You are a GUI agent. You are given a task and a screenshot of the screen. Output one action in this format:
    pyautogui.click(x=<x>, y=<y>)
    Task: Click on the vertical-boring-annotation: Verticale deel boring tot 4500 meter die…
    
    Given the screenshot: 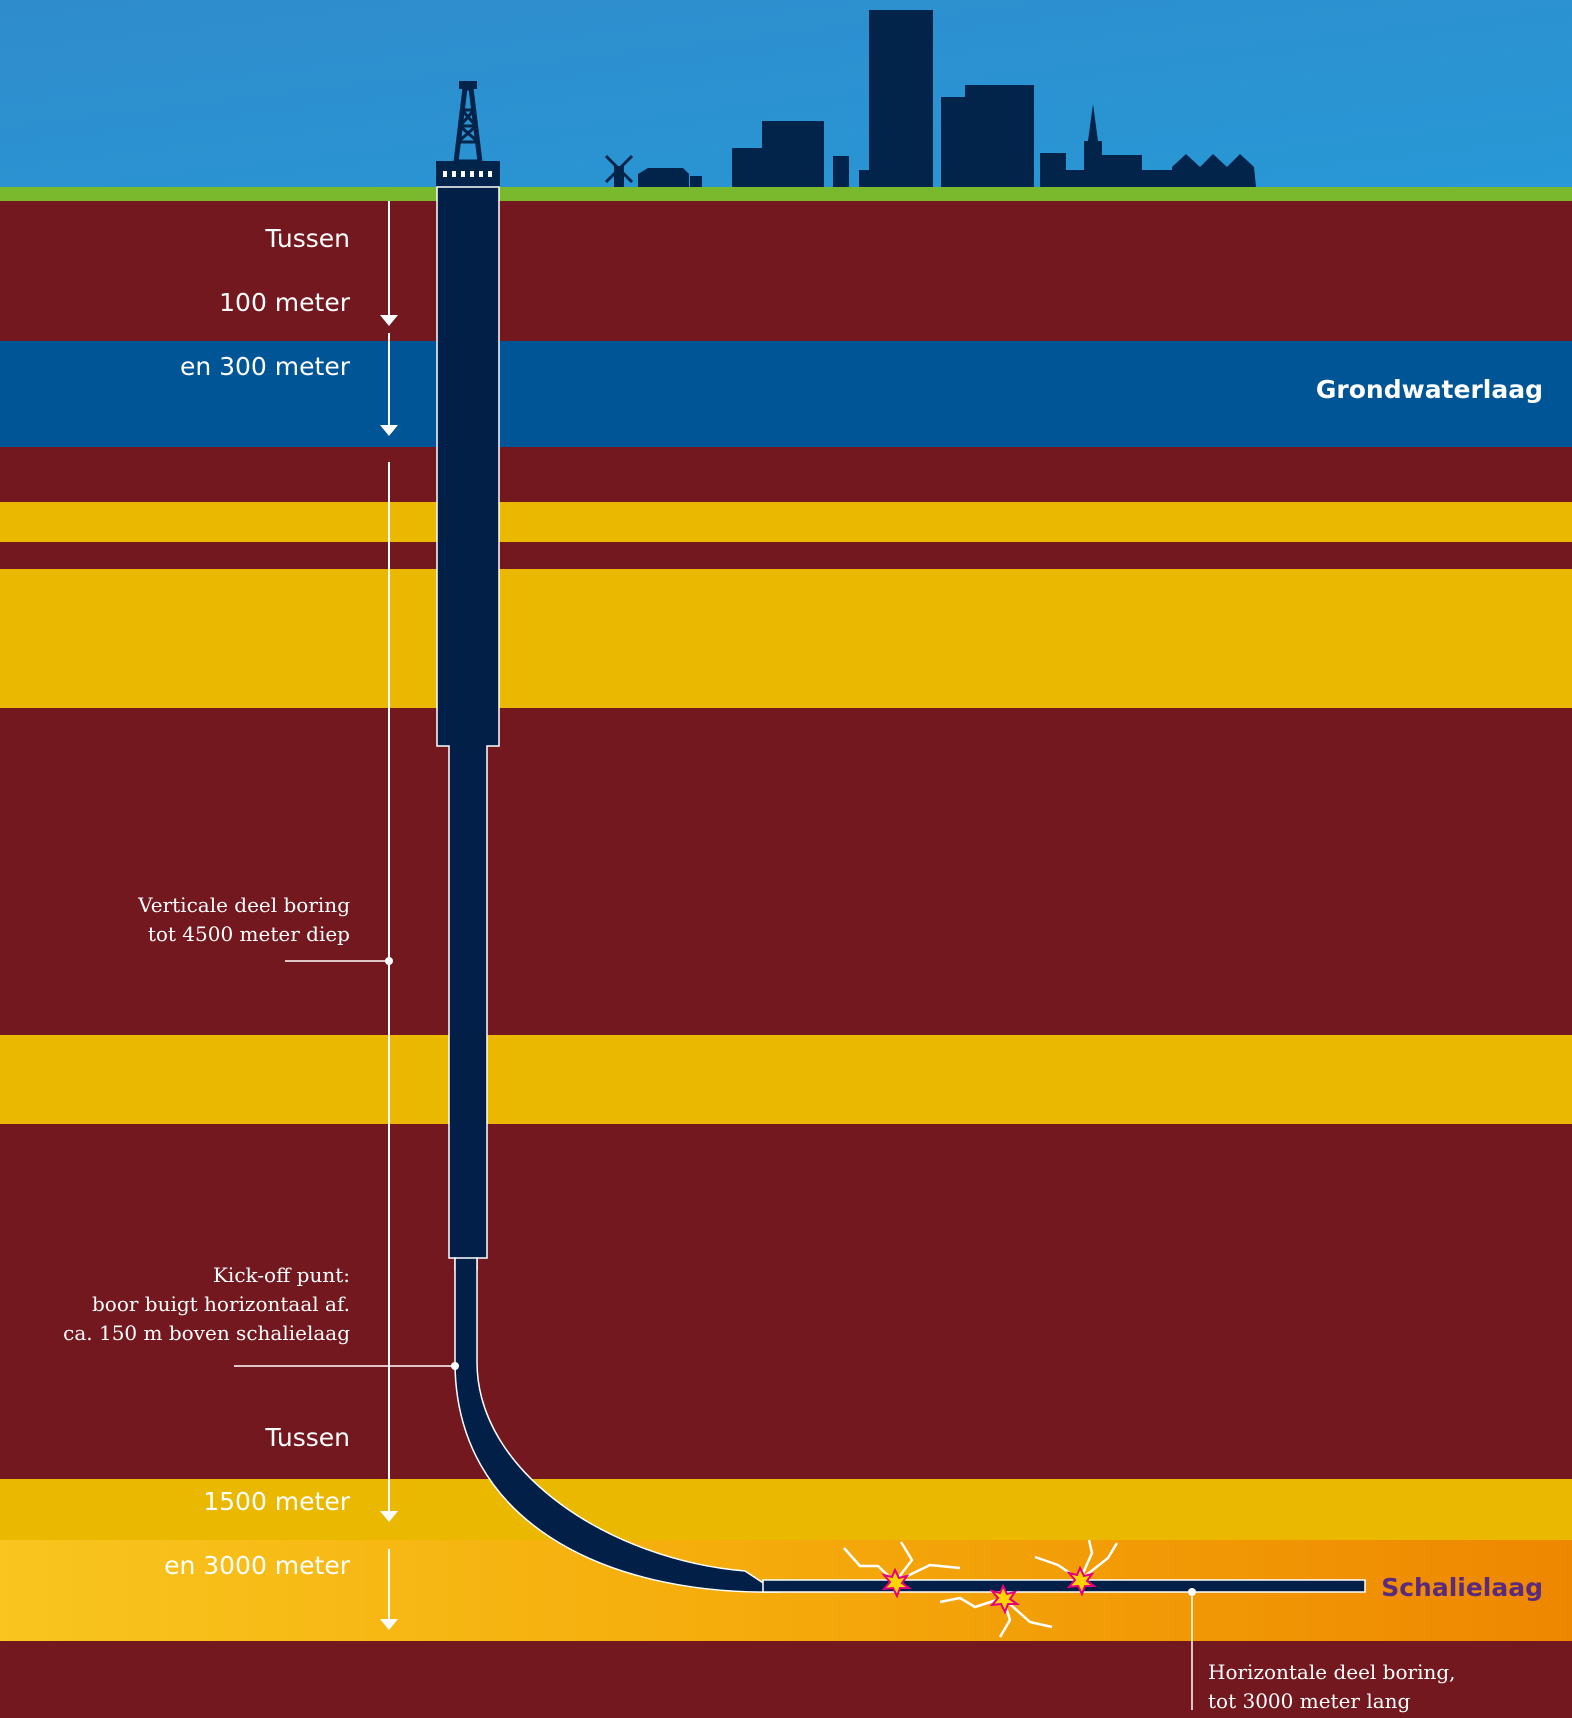 What is the action you would take?
    pyautogui.click(x=244, y=920)
    